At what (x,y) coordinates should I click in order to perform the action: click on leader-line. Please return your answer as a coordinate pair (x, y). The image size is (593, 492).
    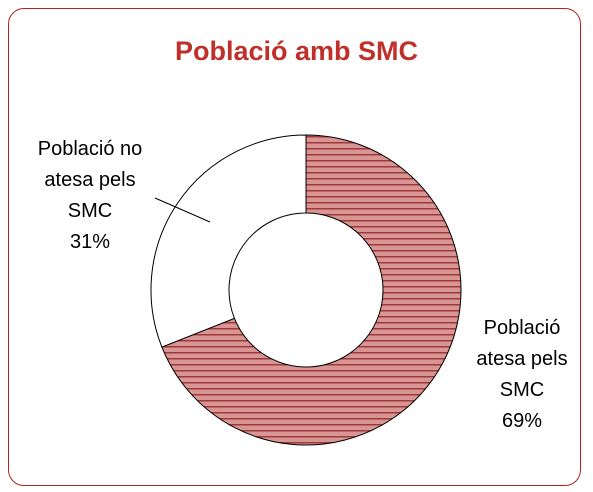
    Looking at the image, I should click on (182, 210).